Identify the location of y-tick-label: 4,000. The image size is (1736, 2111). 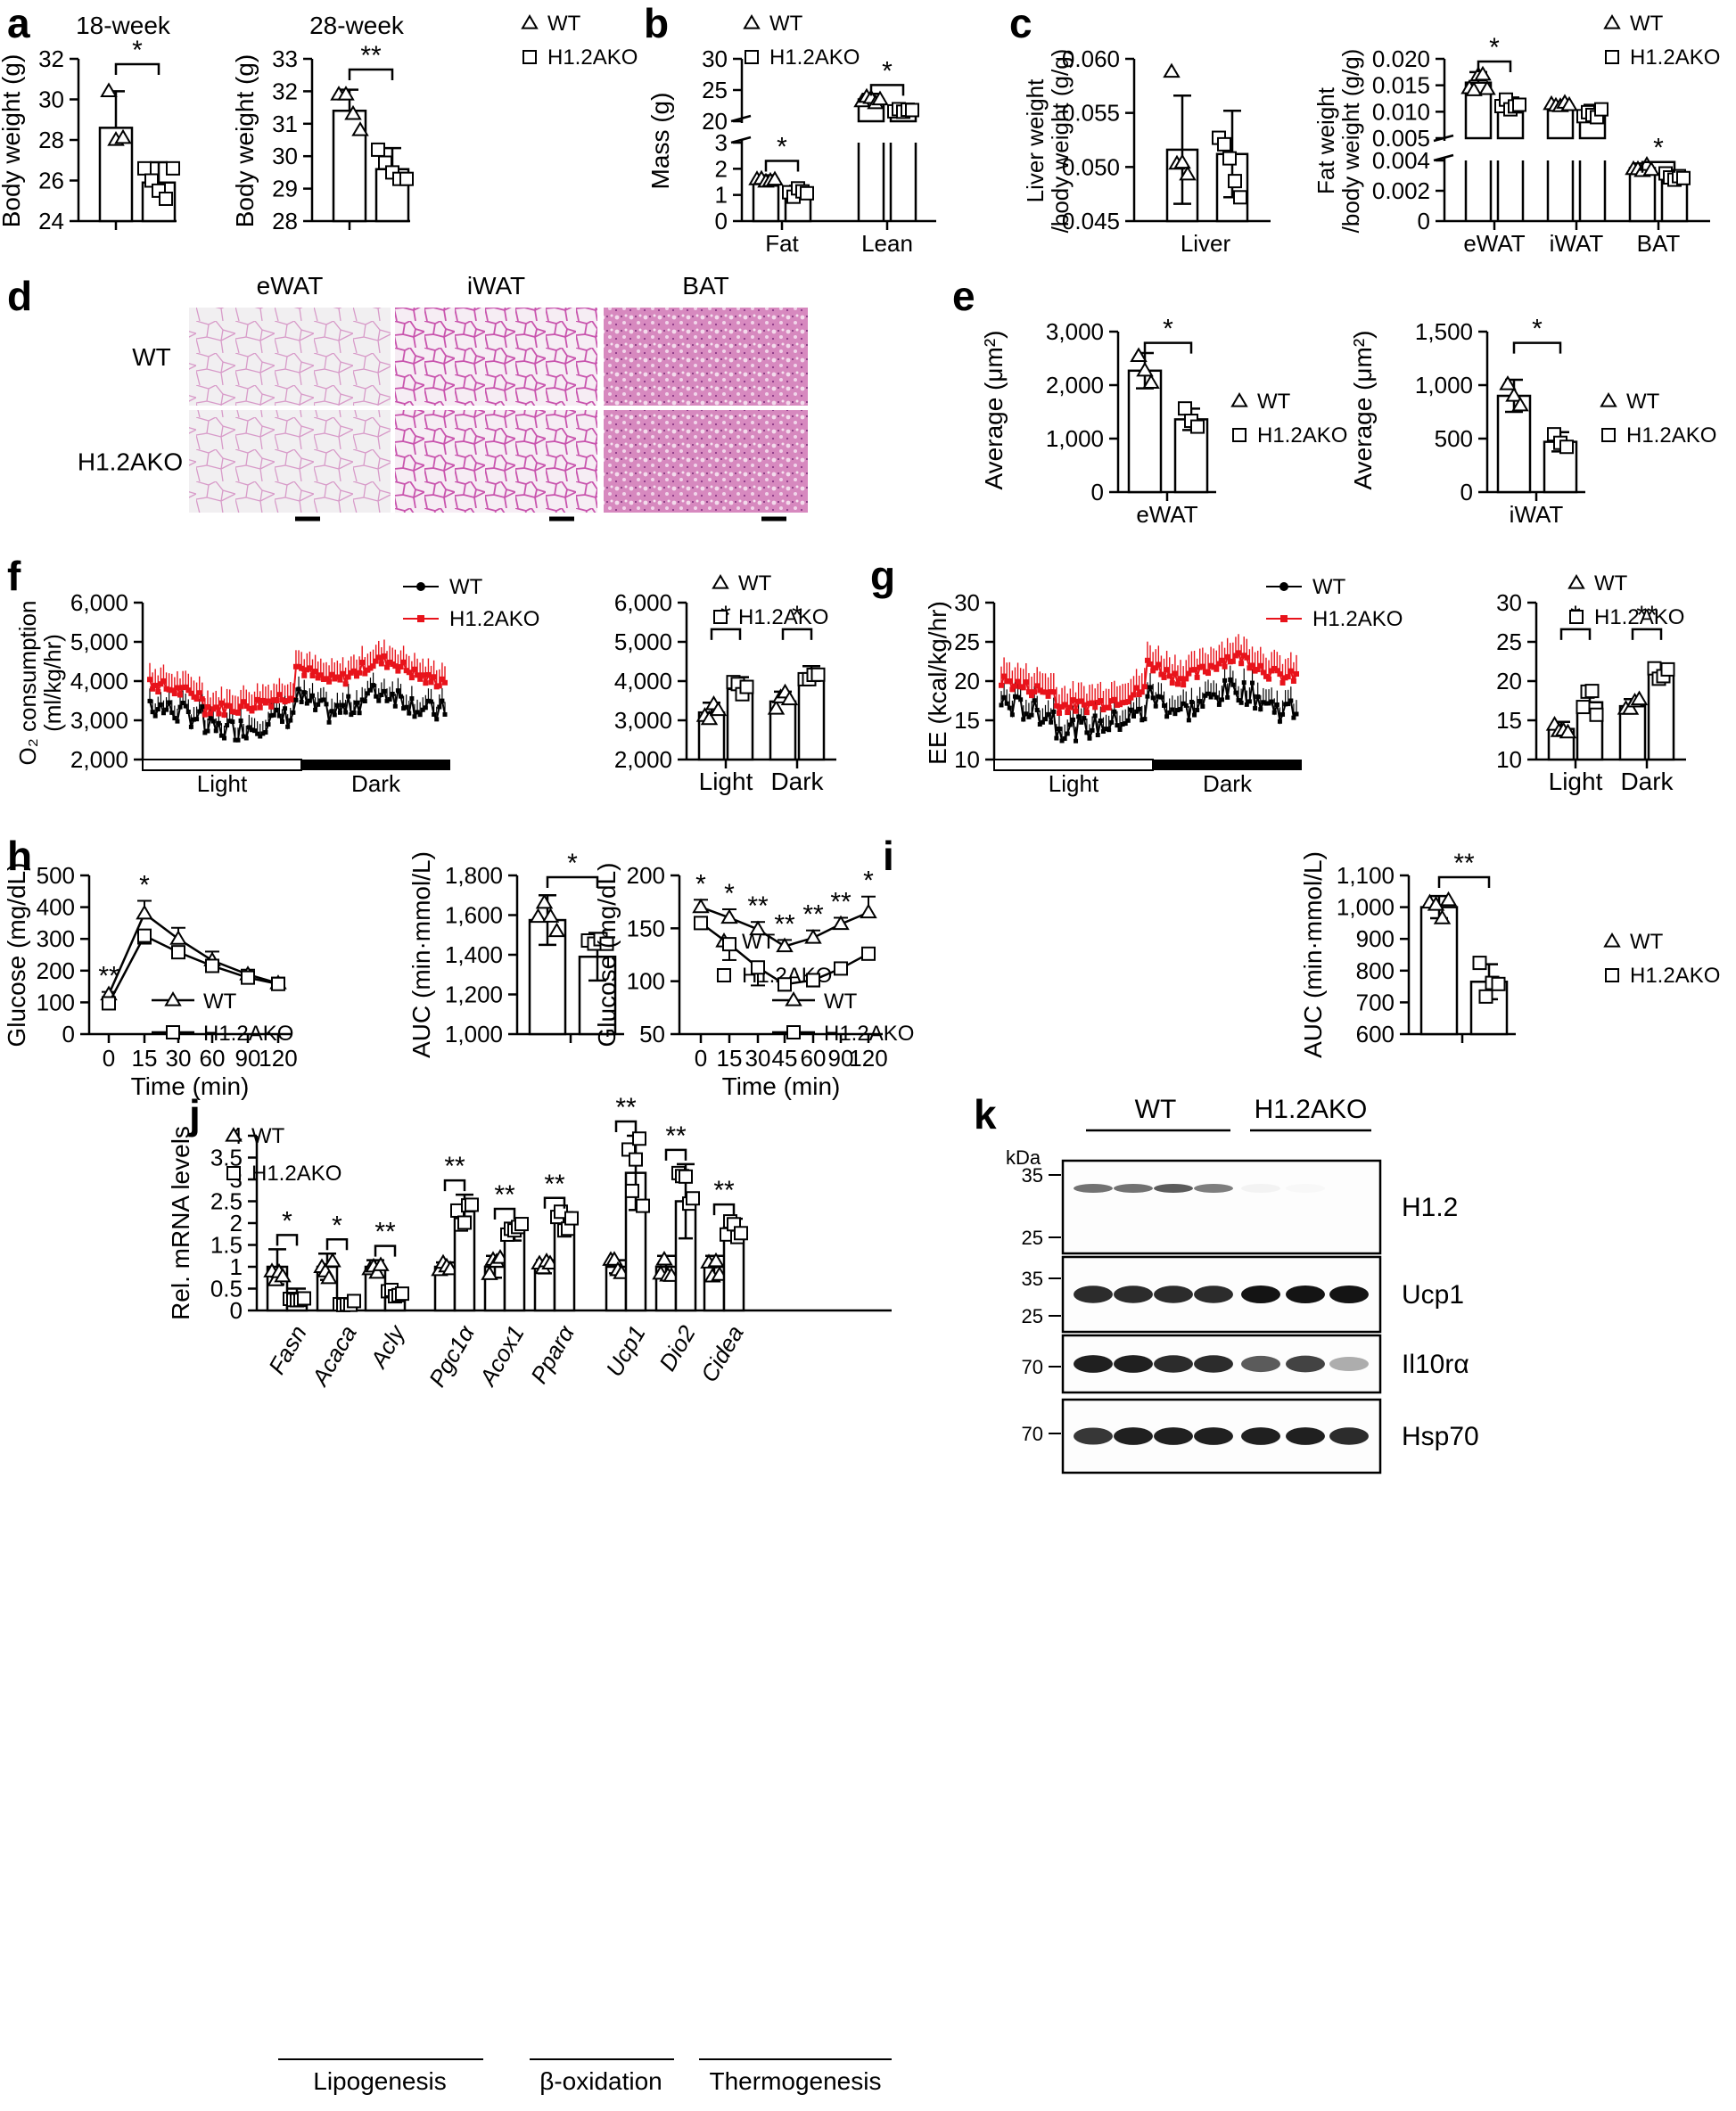
(643, 681).